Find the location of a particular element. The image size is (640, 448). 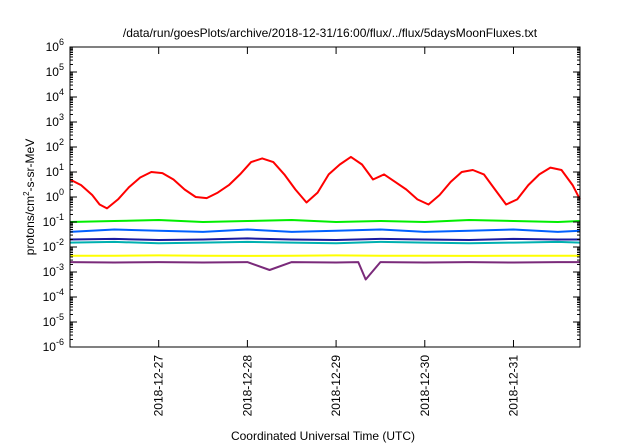

y-tick-label: 10⁵ is located at coordinates (55, 70).